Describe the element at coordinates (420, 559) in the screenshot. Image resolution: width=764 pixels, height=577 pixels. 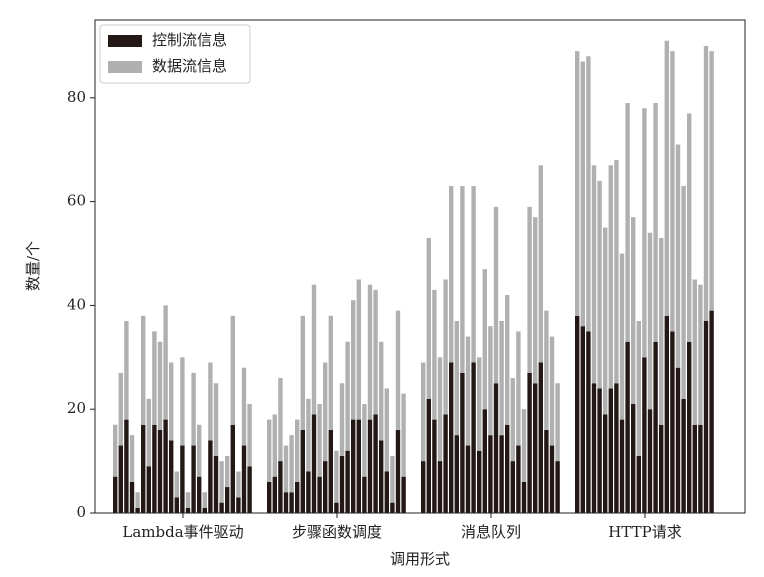
I see `x-axis-label: 调用形式` at that location.